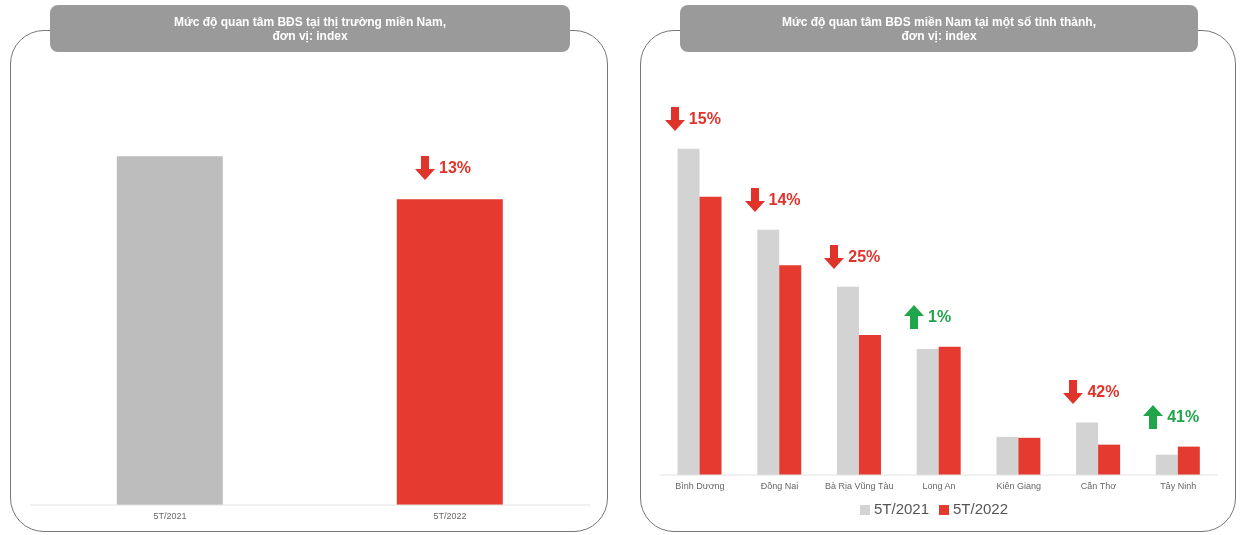  Describe the element at coordinates (1103, 392) in the screenshot. I see `annotation: 42%` at that location.